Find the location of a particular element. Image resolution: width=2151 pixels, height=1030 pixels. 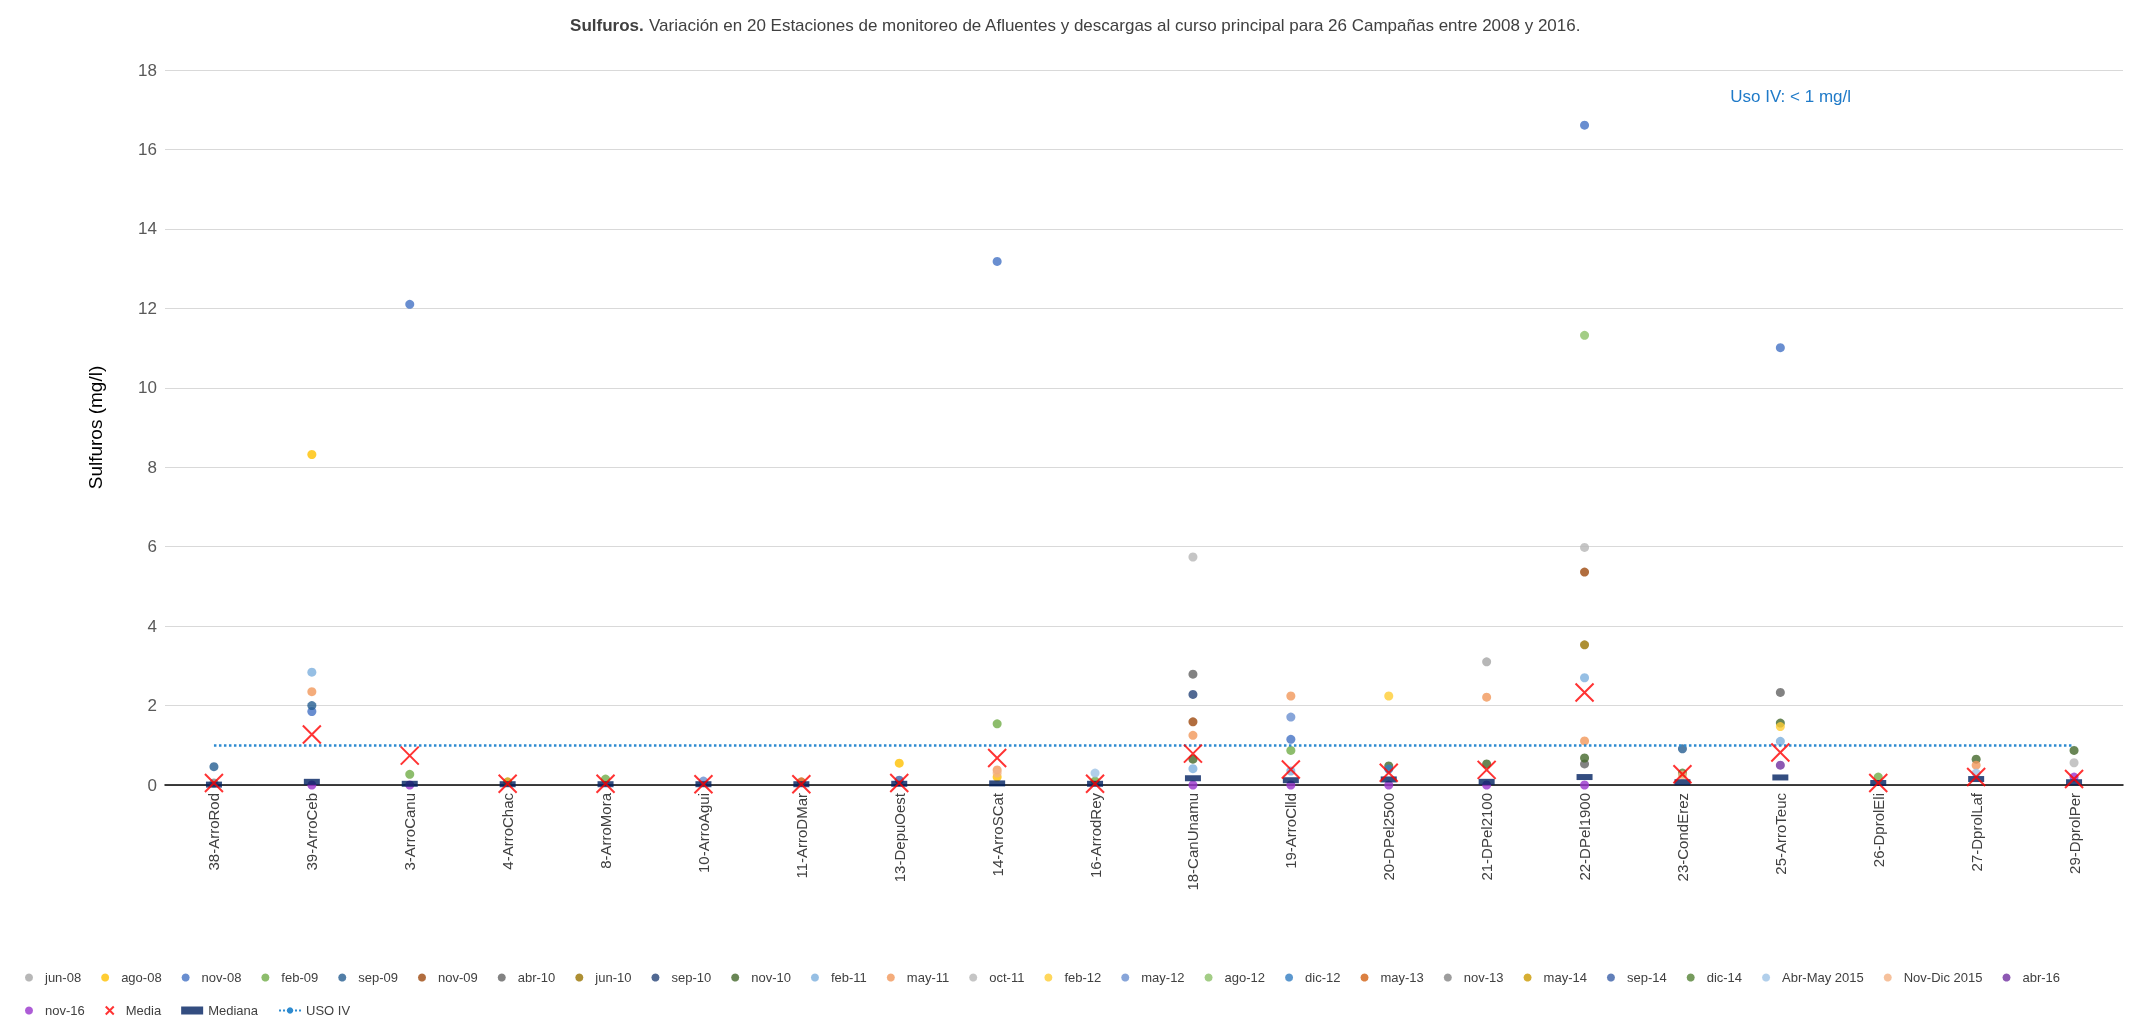

y-tick-label: 0 is located at coordinates (152, 785).